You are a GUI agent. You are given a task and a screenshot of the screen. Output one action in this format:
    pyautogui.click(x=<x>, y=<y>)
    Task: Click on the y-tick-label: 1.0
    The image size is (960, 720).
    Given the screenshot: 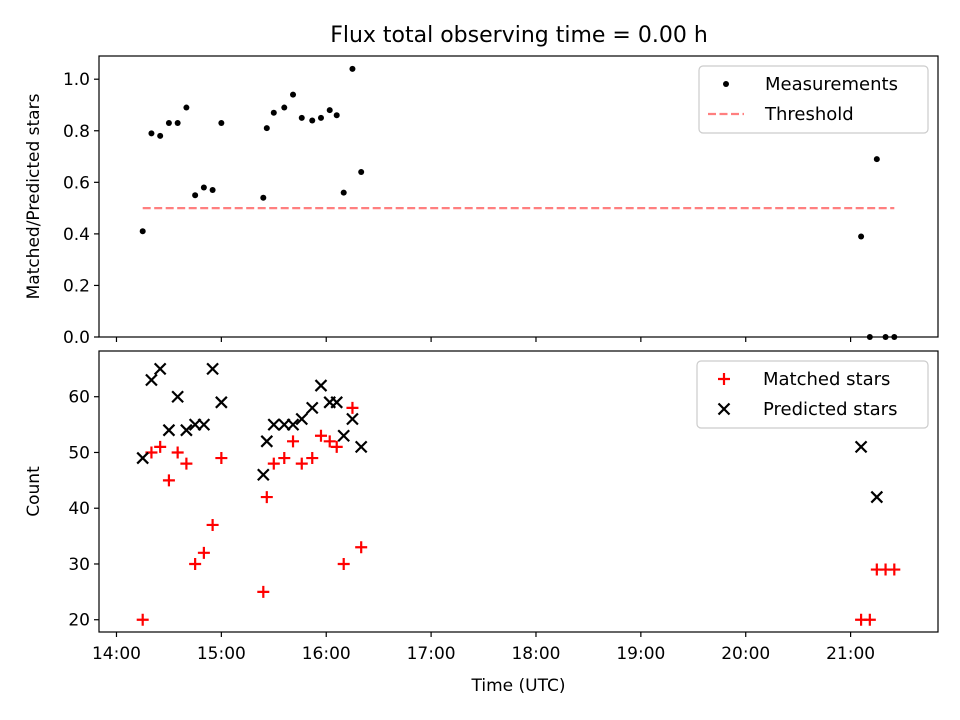 What is the action you would take?
    pyautogui.click(x=76, y=80)
    